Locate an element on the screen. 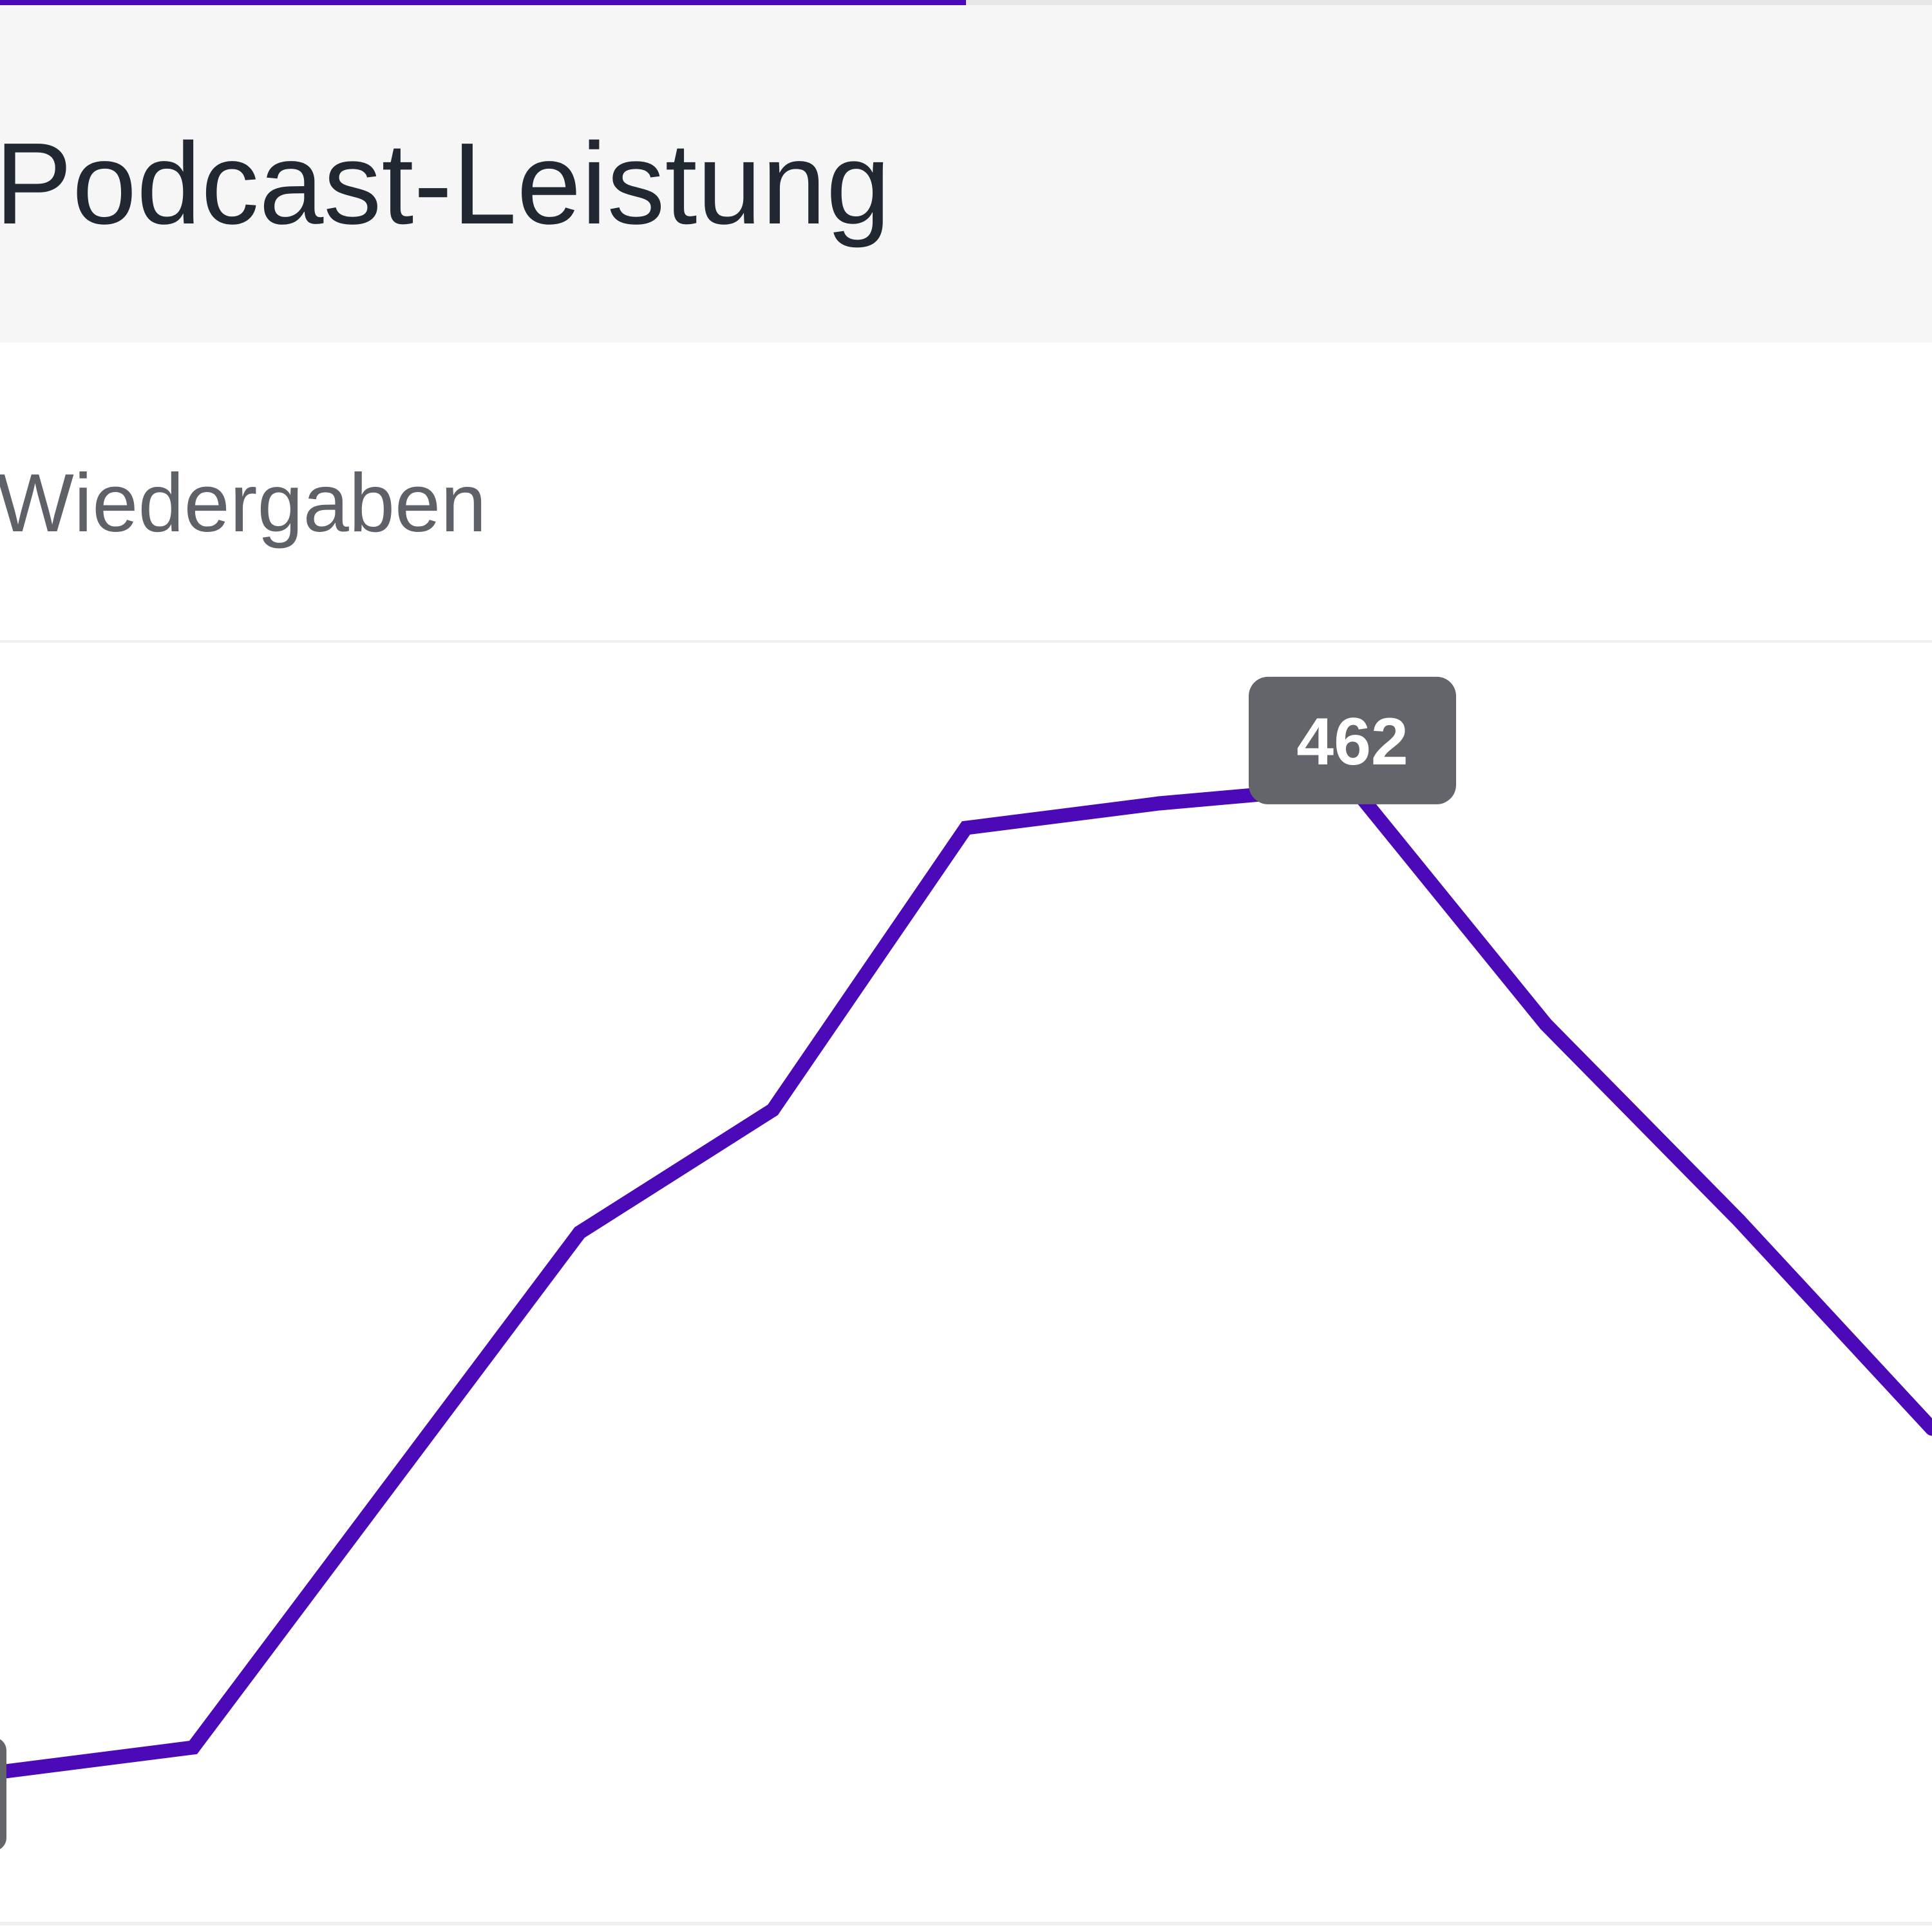 The height and width of the screenshot is (1932, 1932). peak-tooltip-value: 462 is located at coordinates (1352, 742).